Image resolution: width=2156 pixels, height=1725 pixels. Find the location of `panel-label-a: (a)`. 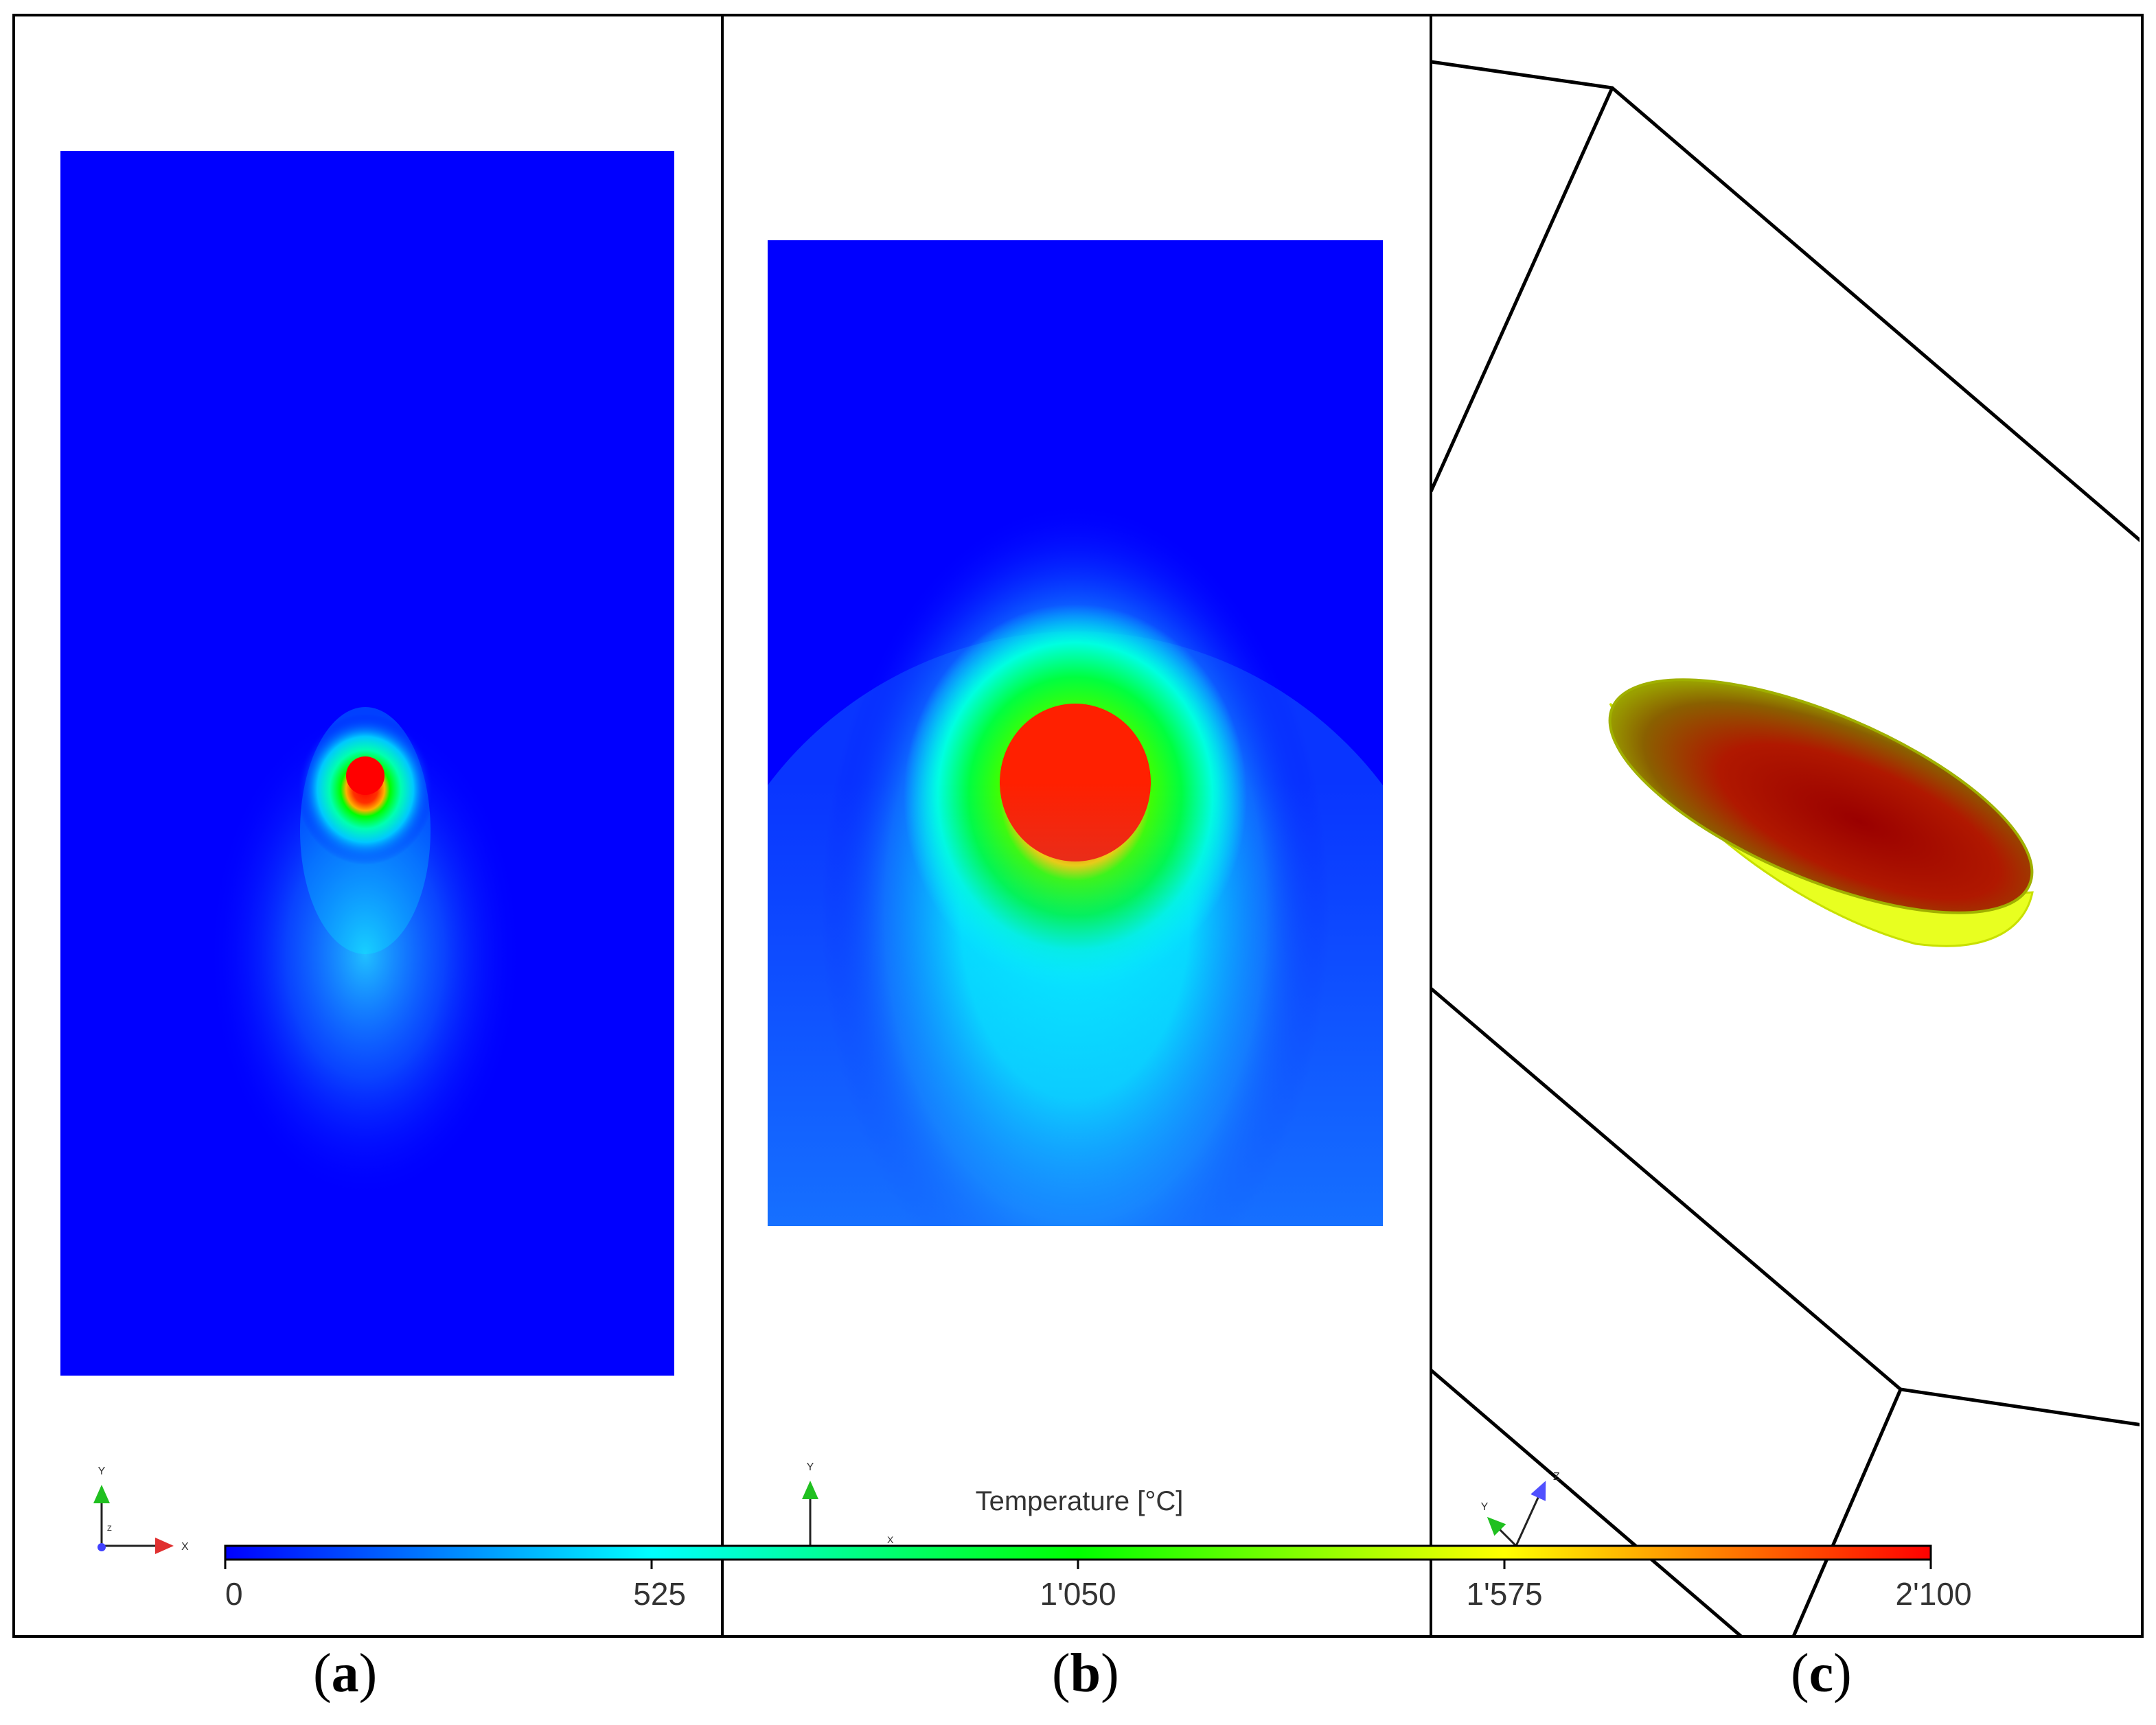

panel-label-a: (a) is located at coordinates (345, 1673).